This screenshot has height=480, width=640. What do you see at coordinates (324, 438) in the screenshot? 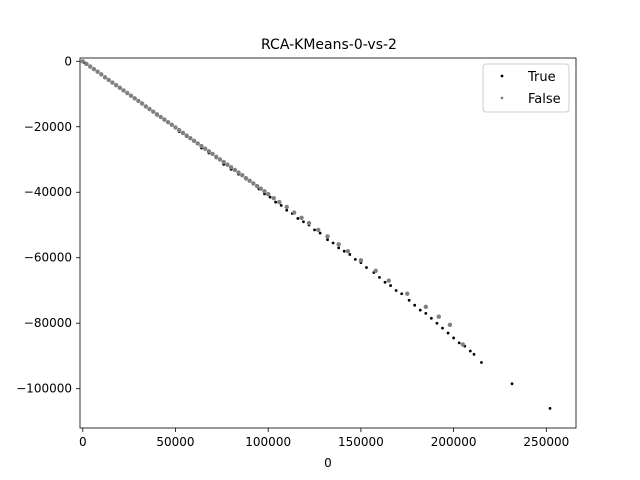
I see `x-axis: 0 50000 100000 150000 200000 250000` at bounding box center [324, 438].